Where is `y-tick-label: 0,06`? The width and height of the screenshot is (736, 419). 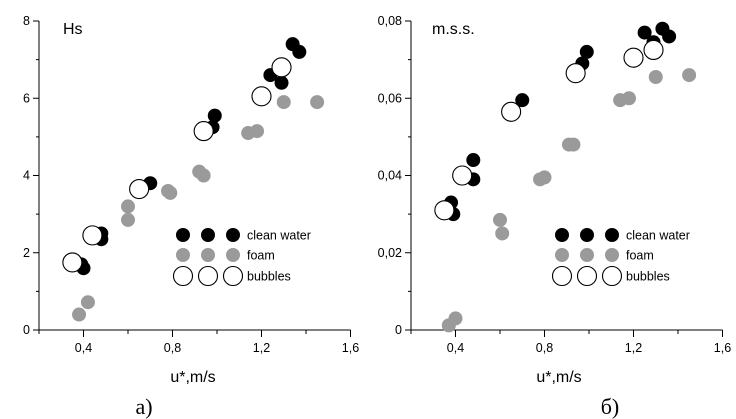
y-tick-label: 0,06 is located at coordinates (390, 98).